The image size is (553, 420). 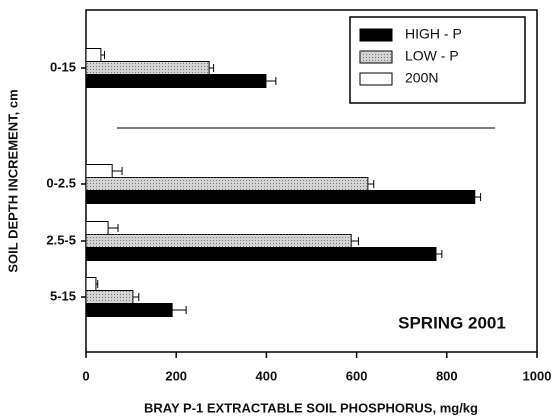 What do you see at coordinates (12, 180) in the screenshot?
I see `y-axis-label: SOIL DEPTH INCREMENT, cm` at bounding box center [12, 180].